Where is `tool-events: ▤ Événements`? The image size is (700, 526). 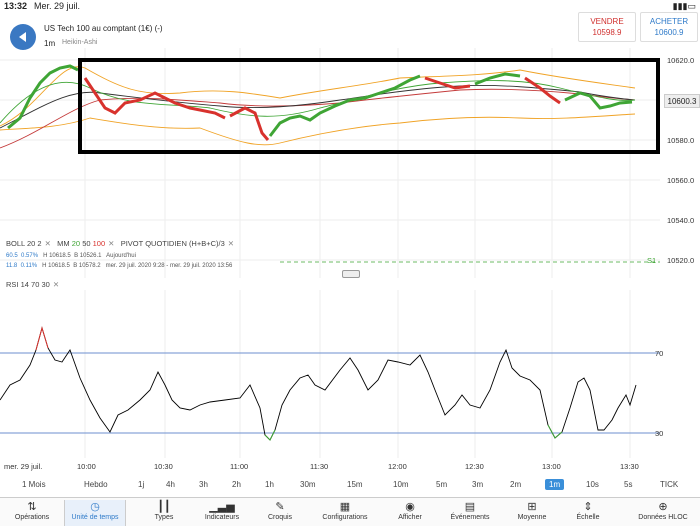 tool-events: ▤ Événements is located at coordinates (470, 510).